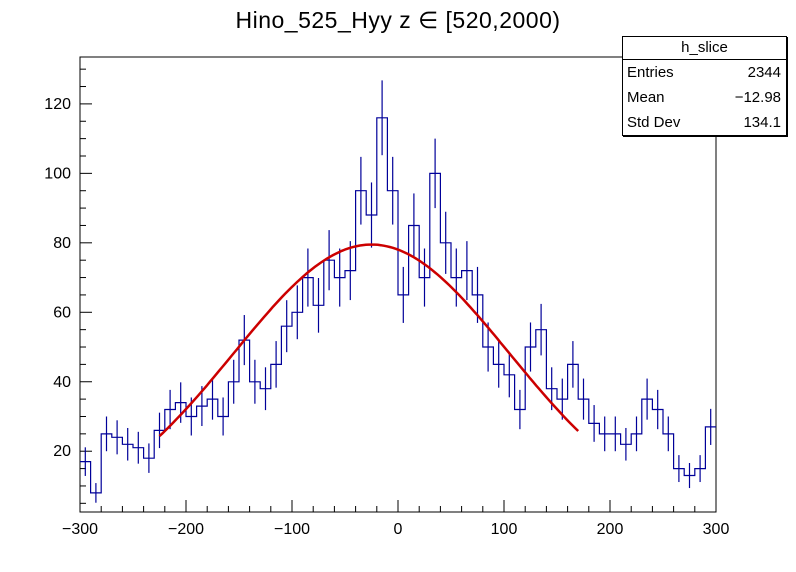 The image size is (796, 572). Describe the element at coordinates (57, 104) in the screenshot. I see `svg-text: 120` at that location.